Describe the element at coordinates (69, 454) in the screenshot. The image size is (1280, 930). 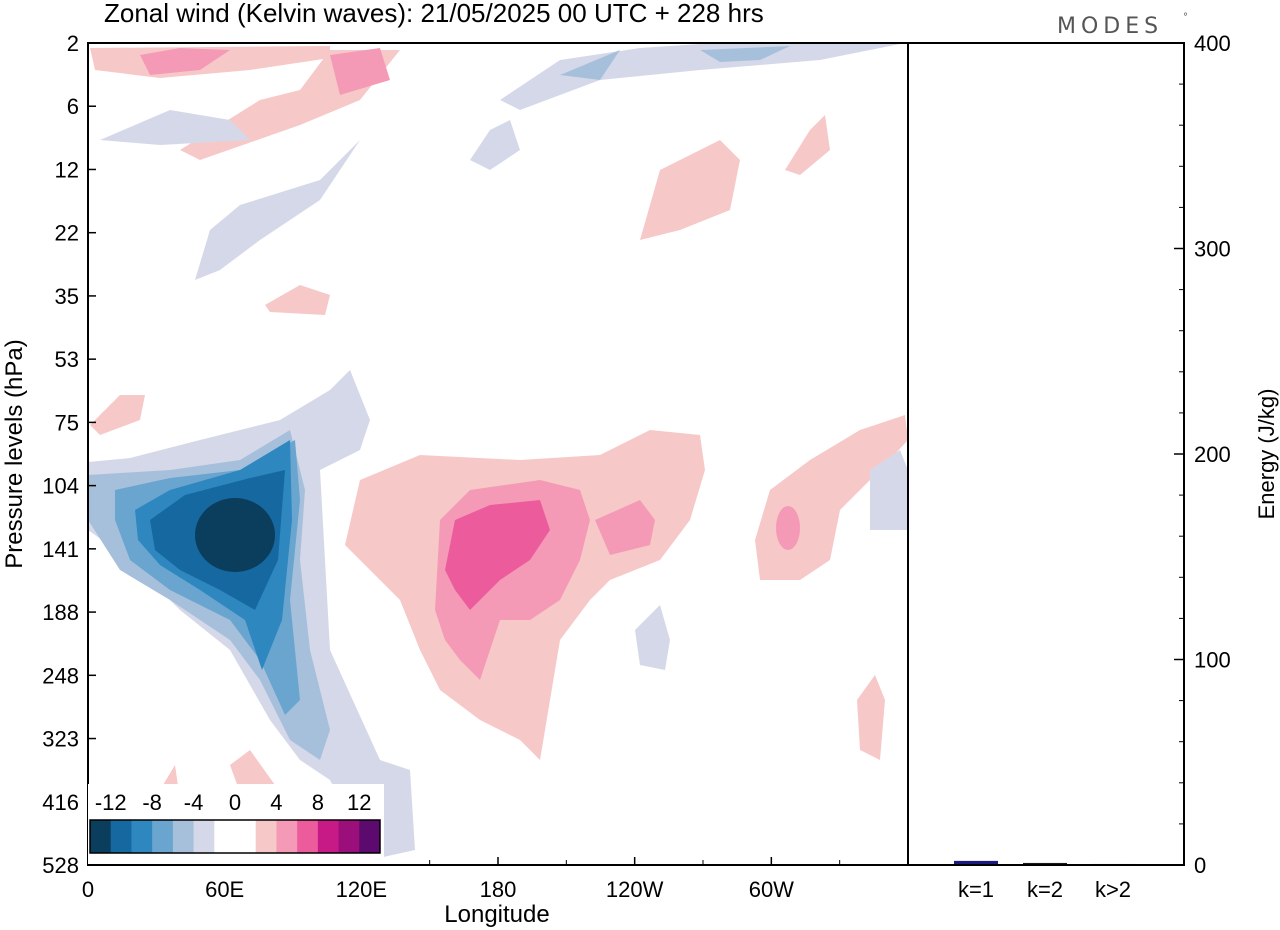
I see `y-axis-ticks: 2 6 12 22 35 53 75 104 141 188 248 323 416 528` at that location.